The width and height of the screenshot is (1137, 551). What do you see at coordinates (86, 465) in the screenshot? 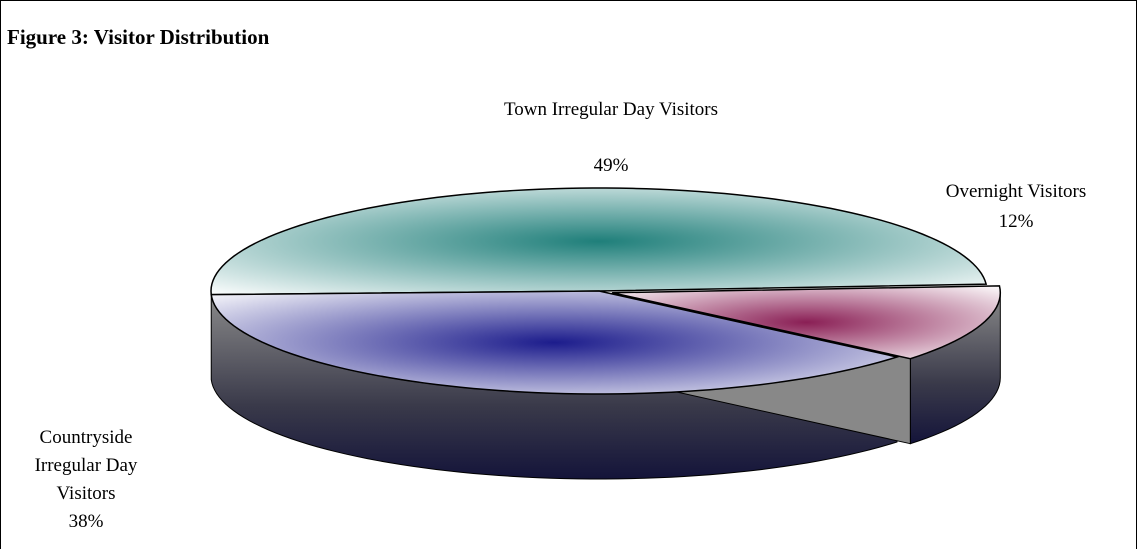
I see `slice-label: Countryside Irregular Day Visitors` at bounding box center [86, 465].